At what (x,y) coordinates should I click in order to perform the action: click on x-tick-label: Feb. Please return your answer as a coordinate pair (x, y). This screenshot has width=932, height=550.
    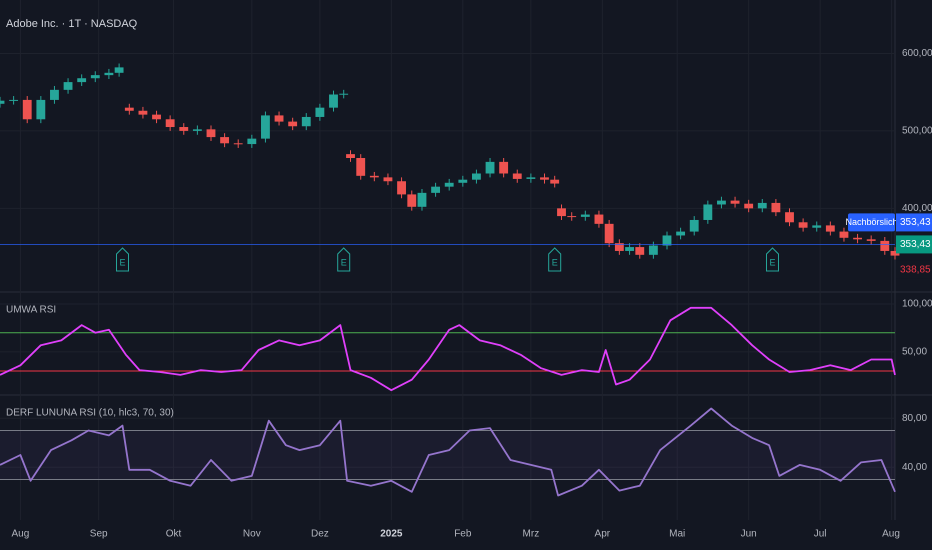
    Looking at the image, I should click on (463, 534).